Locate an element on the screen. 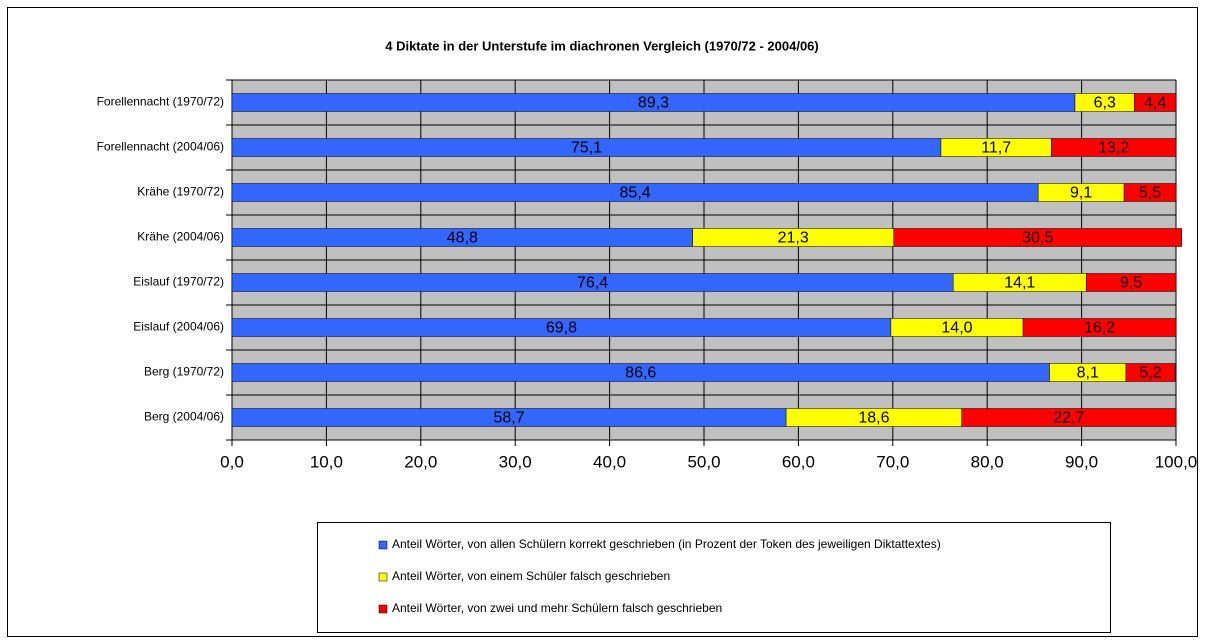 The height and width of the screenshot is (644, 1205). value-label: 5,5 is located at coordinates (1150, 193).